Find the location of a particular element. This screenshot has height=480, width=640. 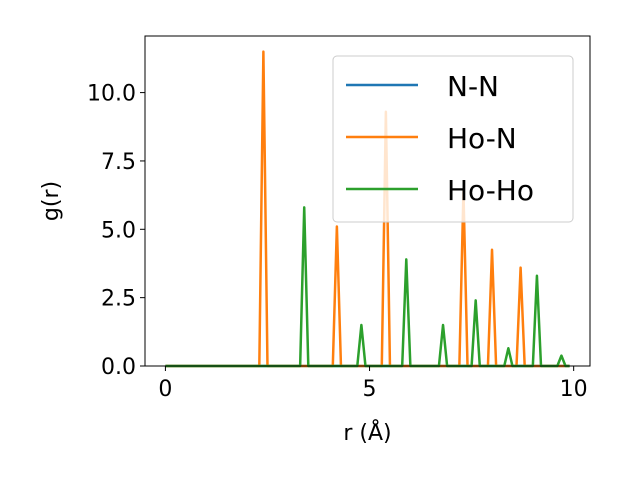

legend-label-1: Ho-N is located at coordinates (482, 138).